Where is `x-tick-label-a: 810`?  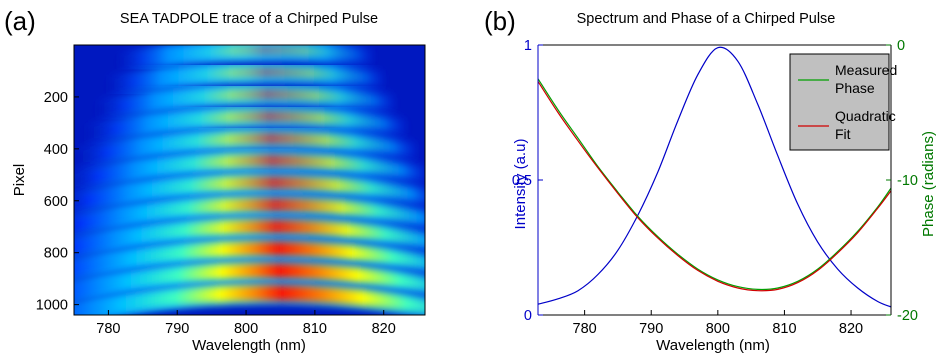 x-tick-label-a: 810 is located at coordinates (315, 329).